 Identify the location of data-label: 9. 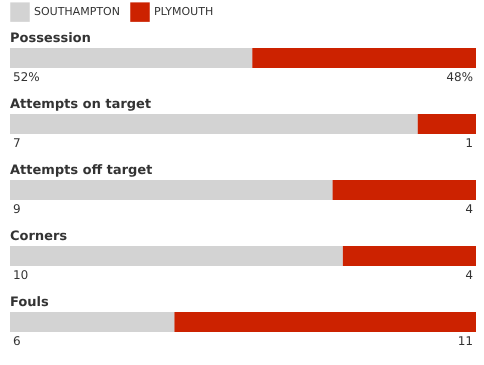
(17, 209).